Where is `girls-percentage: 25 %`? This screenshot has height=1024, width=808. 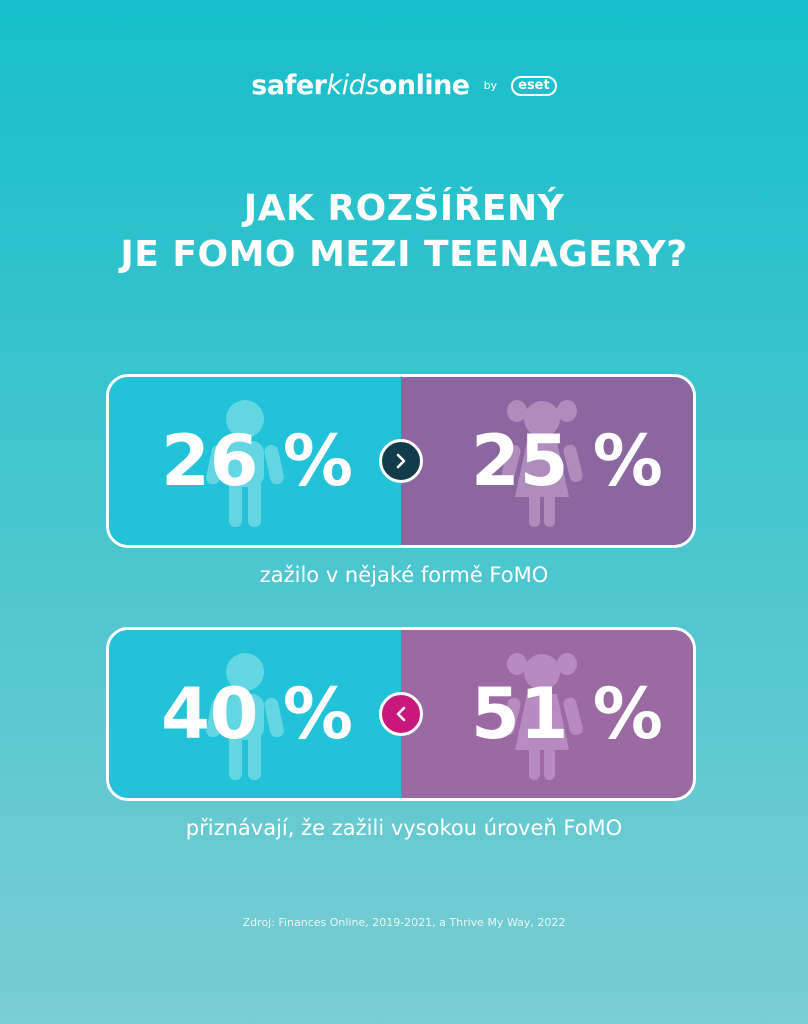 girls-percentage: 25 % is located at coordinates (567, 461).